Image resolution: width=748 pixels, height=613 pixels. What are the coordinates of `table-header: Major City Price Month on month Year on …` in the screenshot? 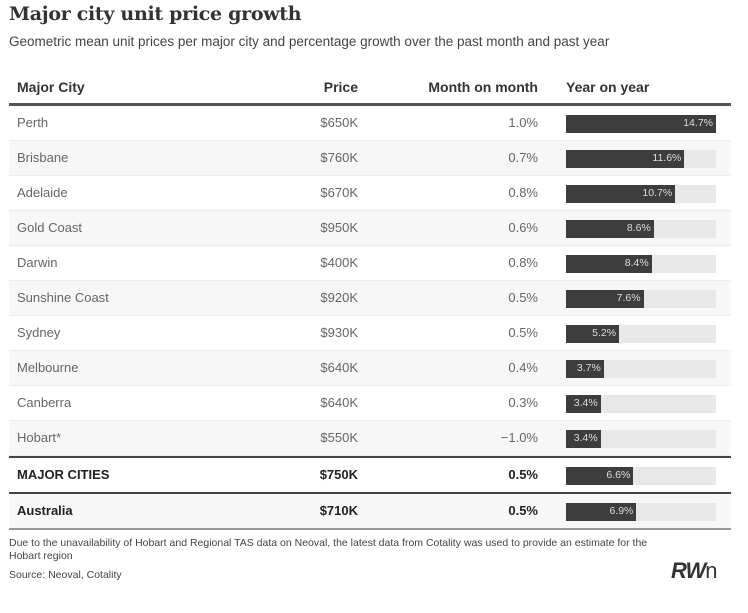 It's located at (370, 88).